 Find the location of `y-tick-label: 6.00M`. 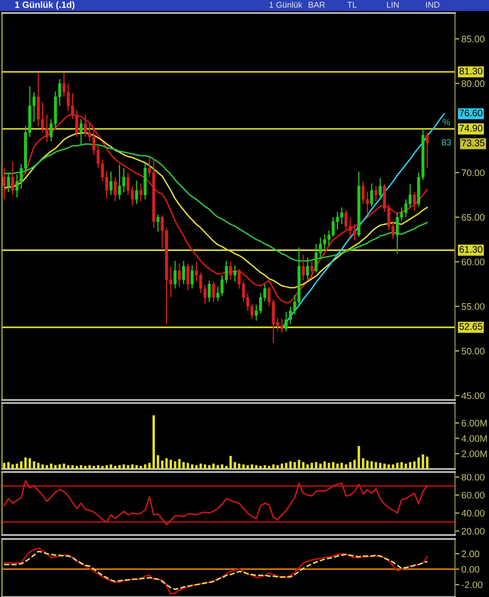

y-tick-label: 6.00M is located at coordinates (474, 423).